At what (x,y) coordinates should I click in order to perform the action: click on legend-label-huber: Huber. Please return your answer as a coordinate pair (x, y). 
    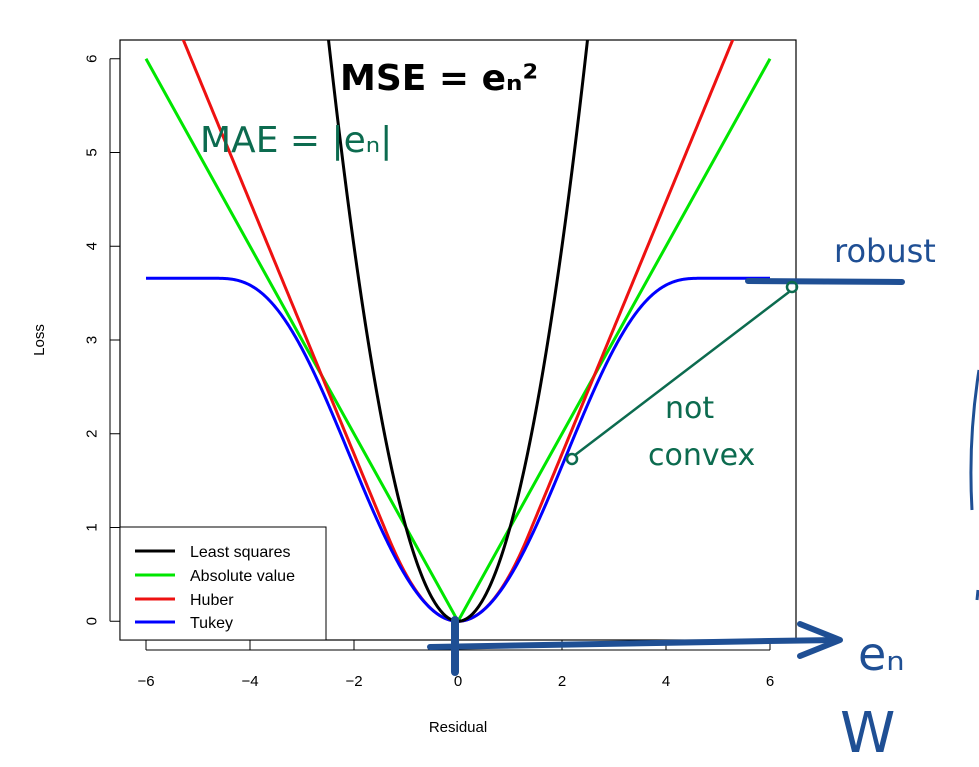
    Looking at the image, I should click on (212, 600).